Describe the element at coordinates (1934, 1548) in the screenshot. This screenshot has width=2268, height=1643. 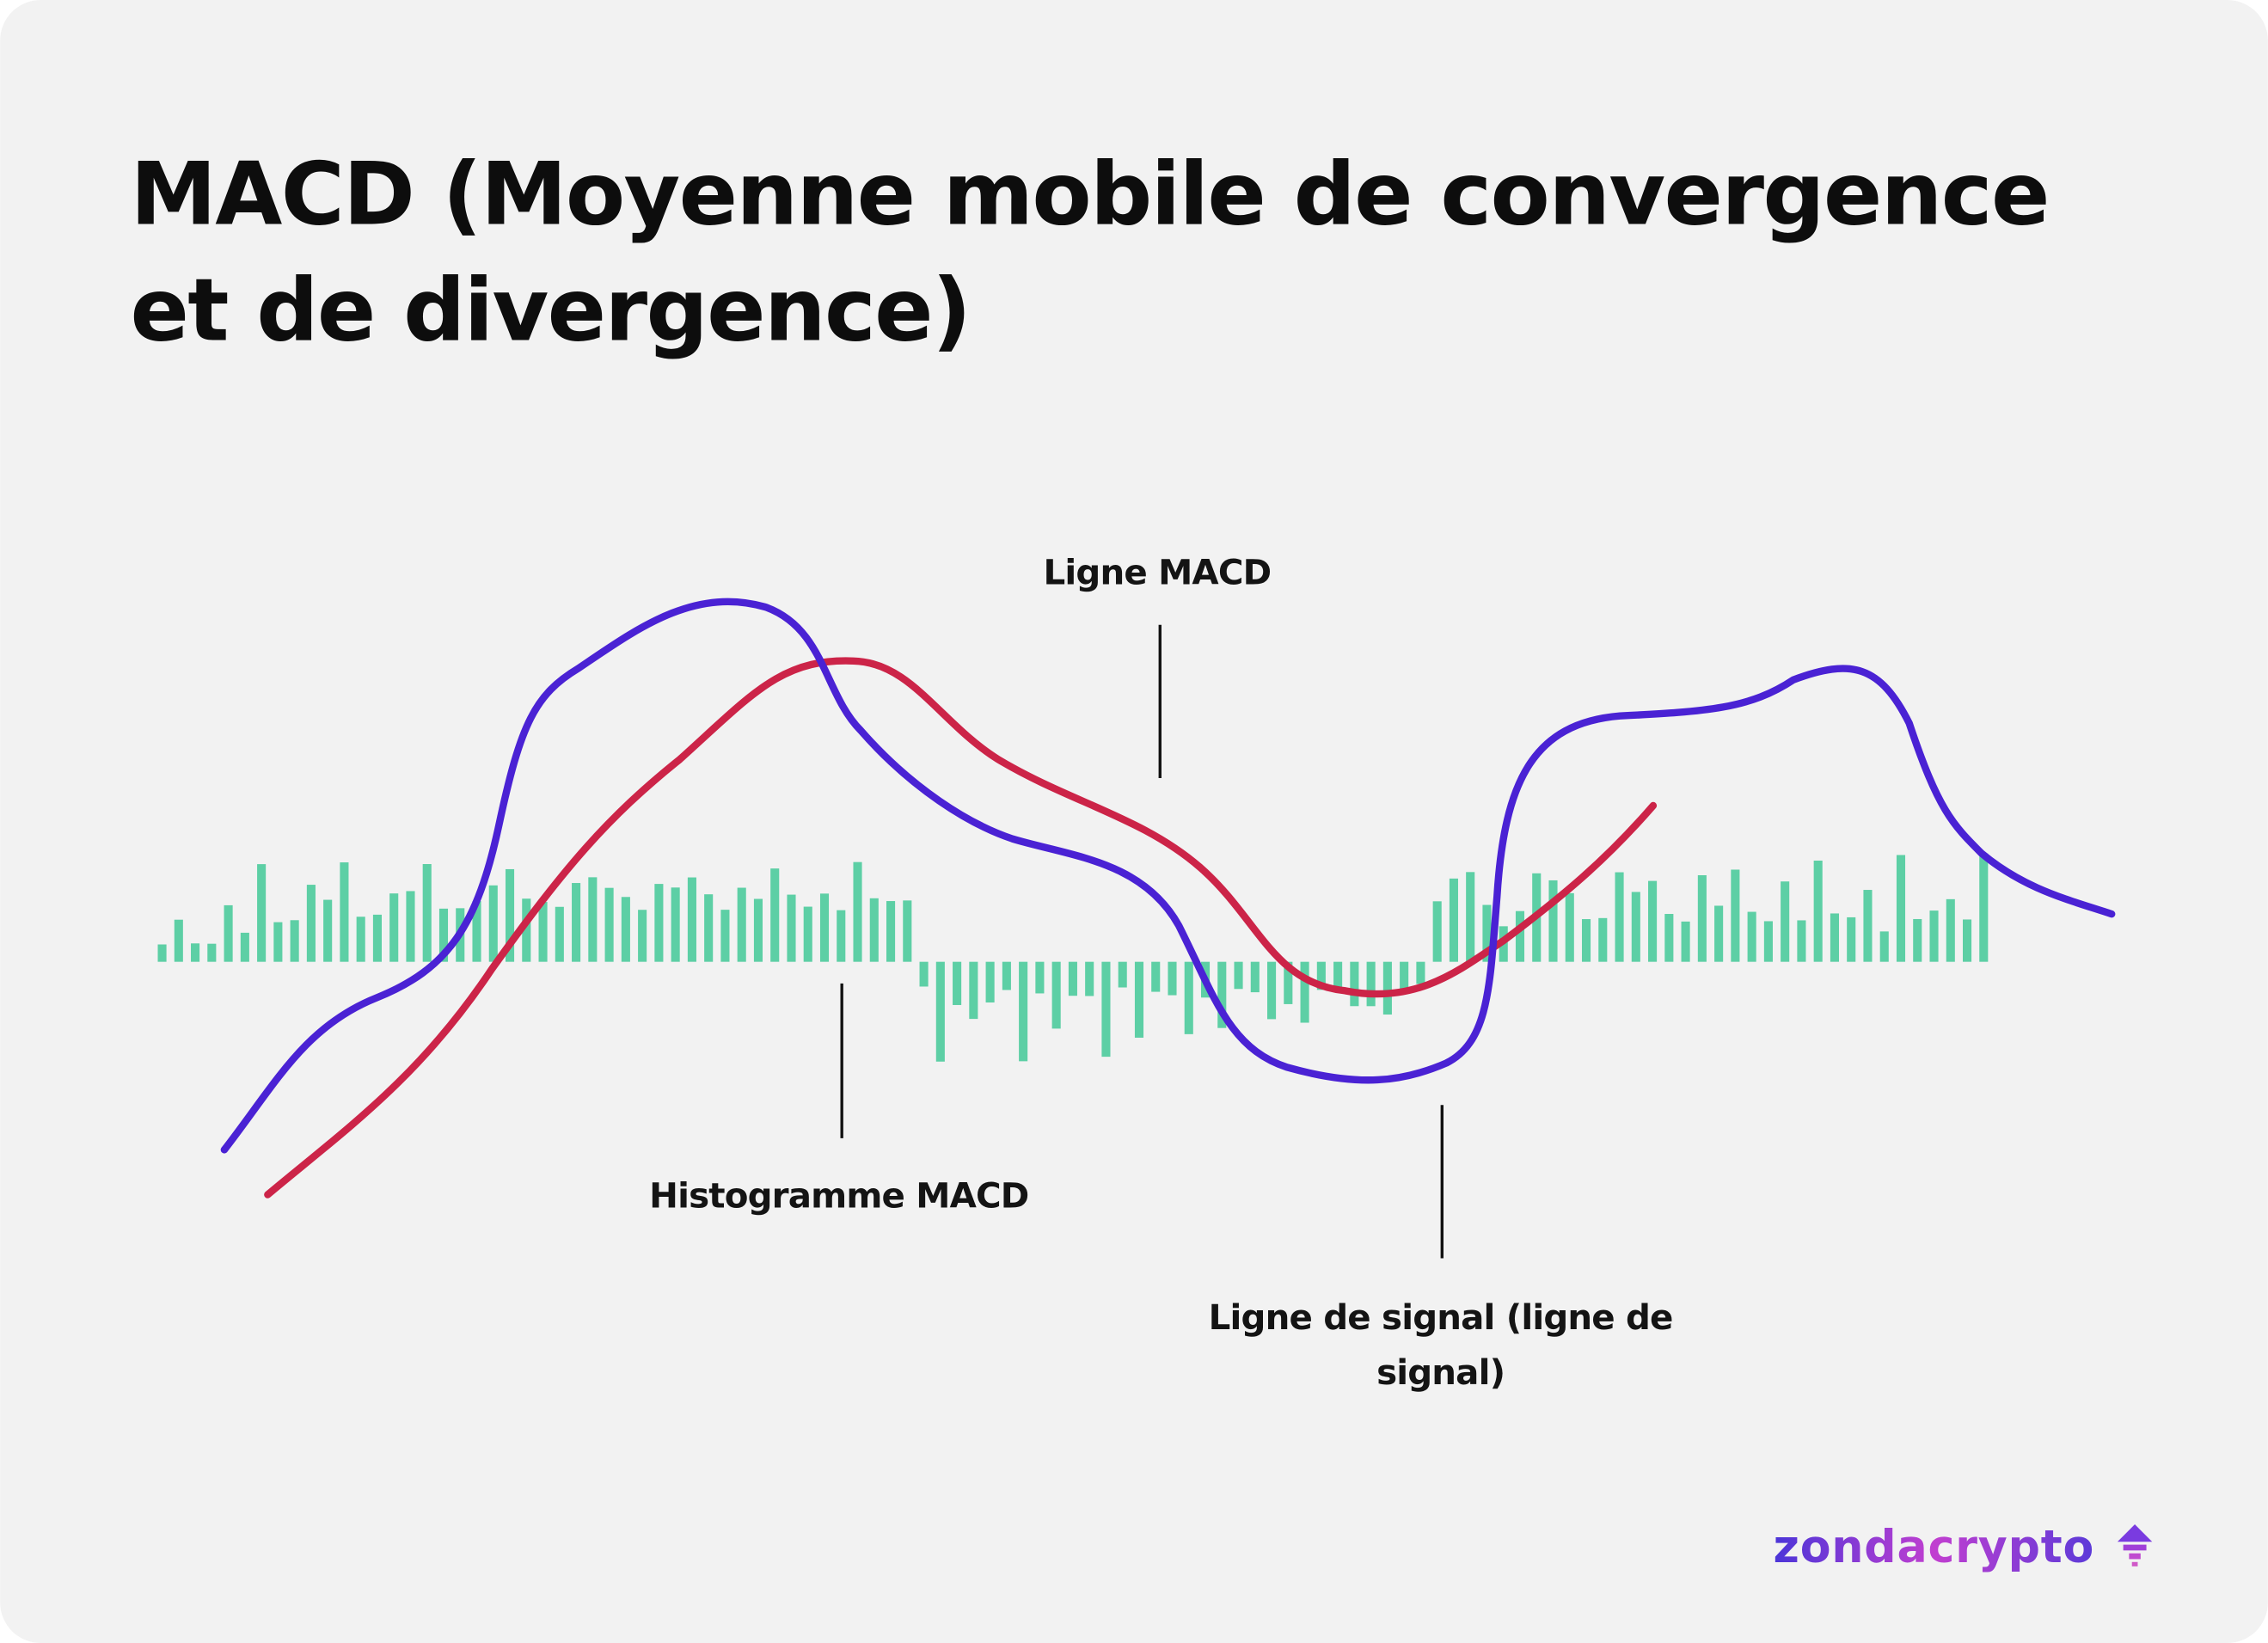
I see `logo: zondacrypto` at that location.